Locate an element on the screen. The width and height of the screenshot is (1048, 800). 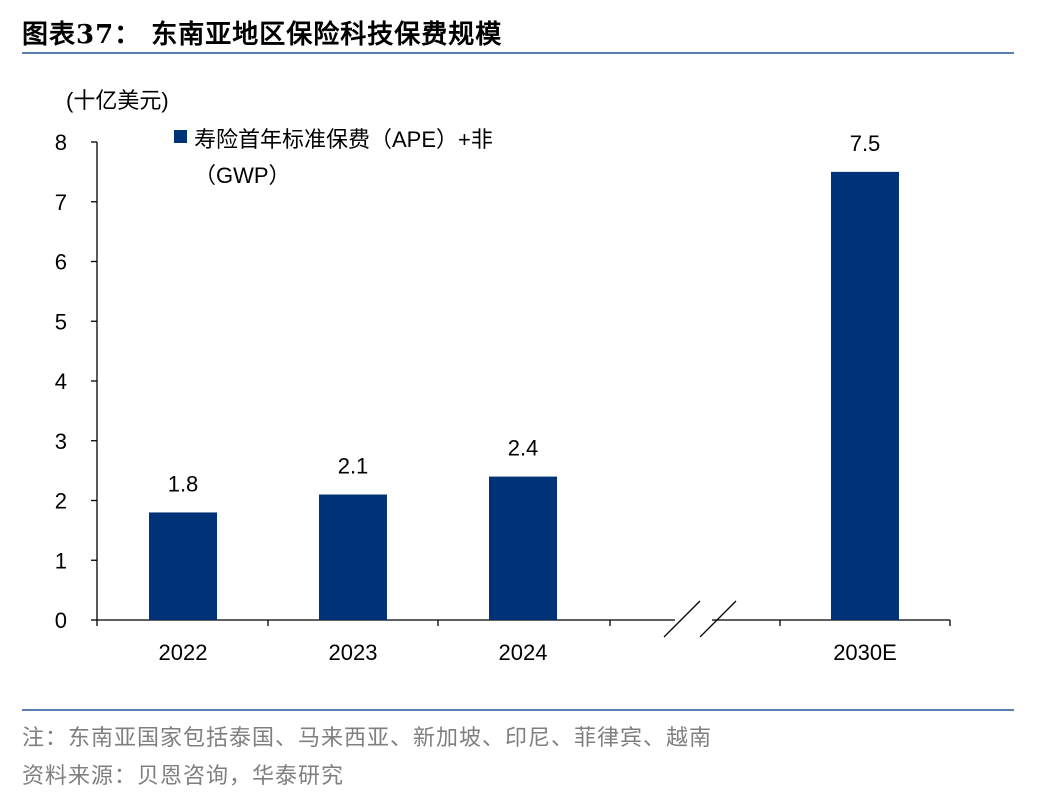
footnote-source: 资料来源：贝恩咨询，华泰研究 is located at coordinates (183, 776).